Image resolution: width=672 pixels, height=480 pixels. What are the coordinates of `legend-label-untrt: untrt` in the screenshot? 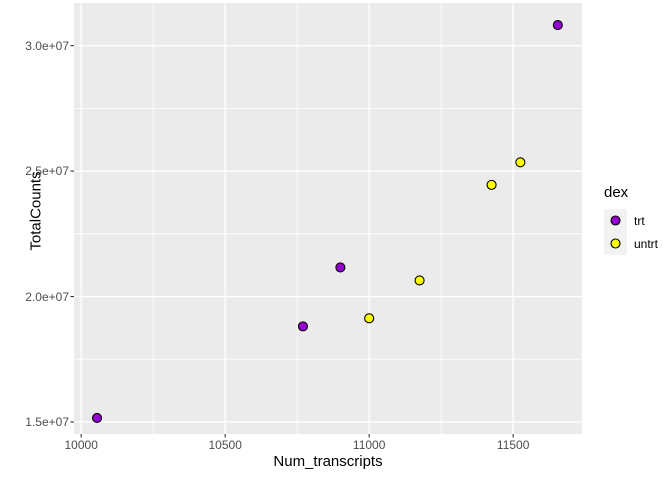 It's located at (646, 243).